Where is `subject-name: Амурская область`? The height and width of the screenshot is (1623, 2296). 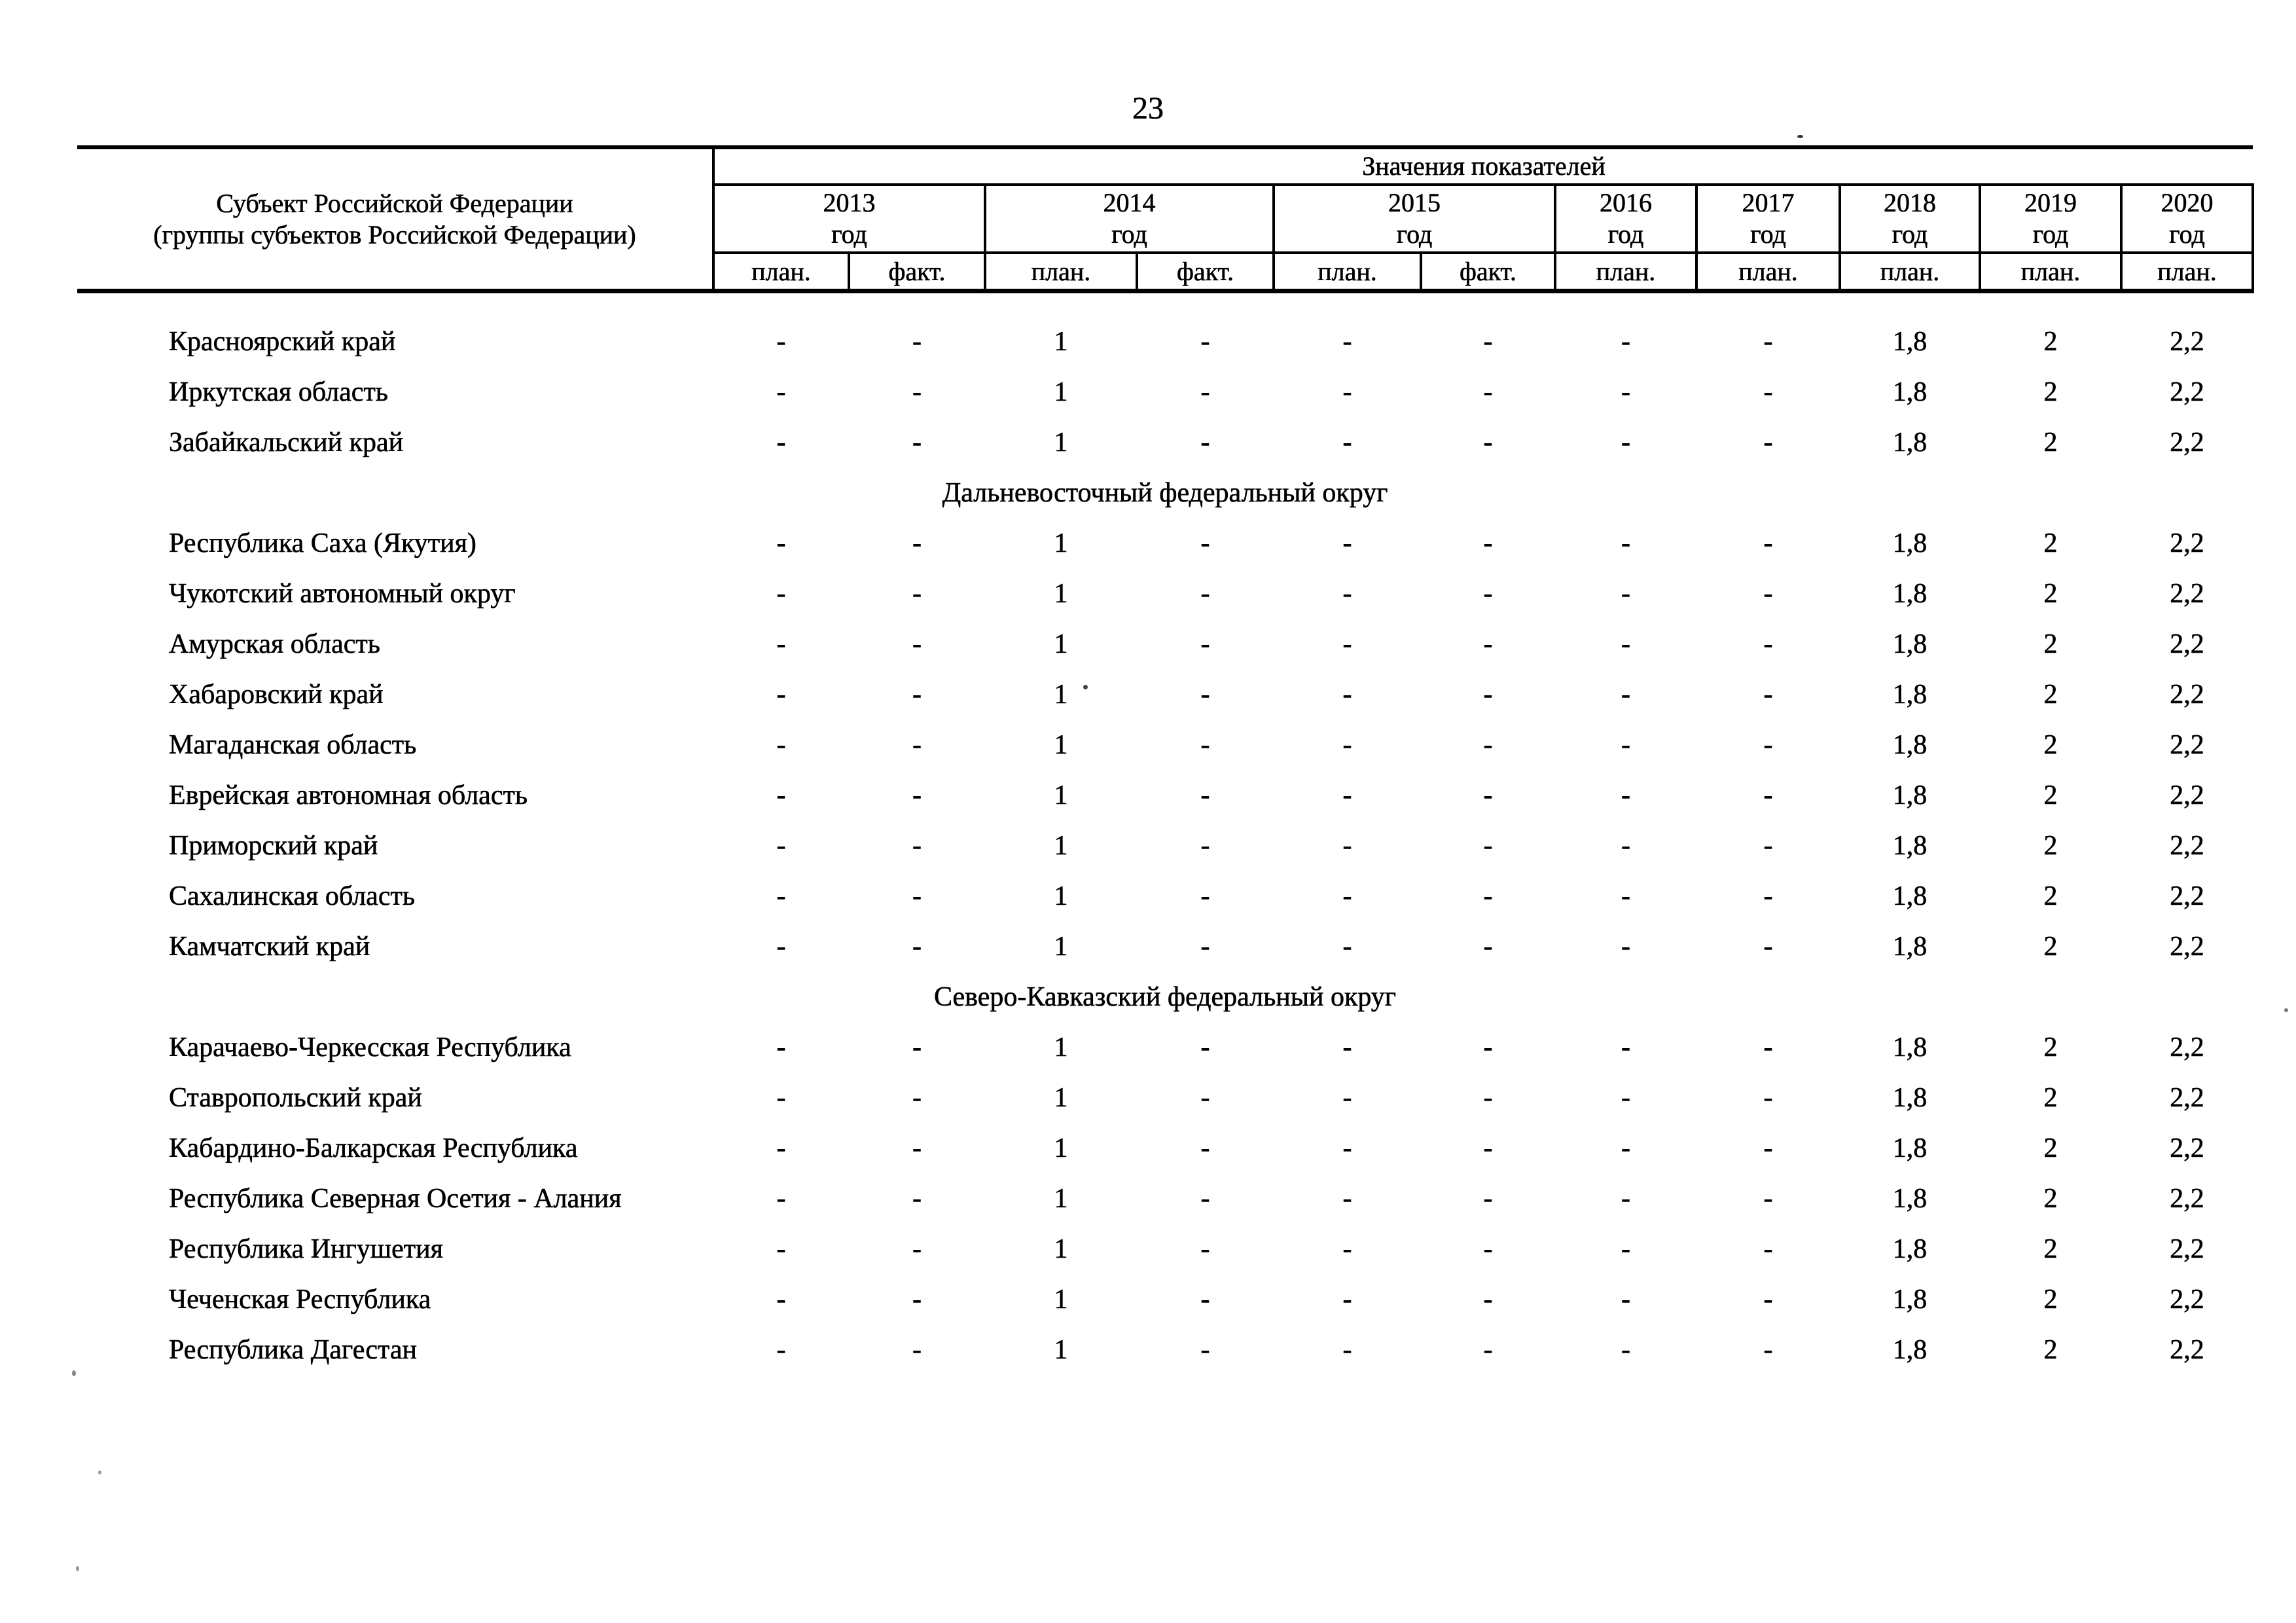
subject-name: Амурская область is located at coordinates (274, 644).